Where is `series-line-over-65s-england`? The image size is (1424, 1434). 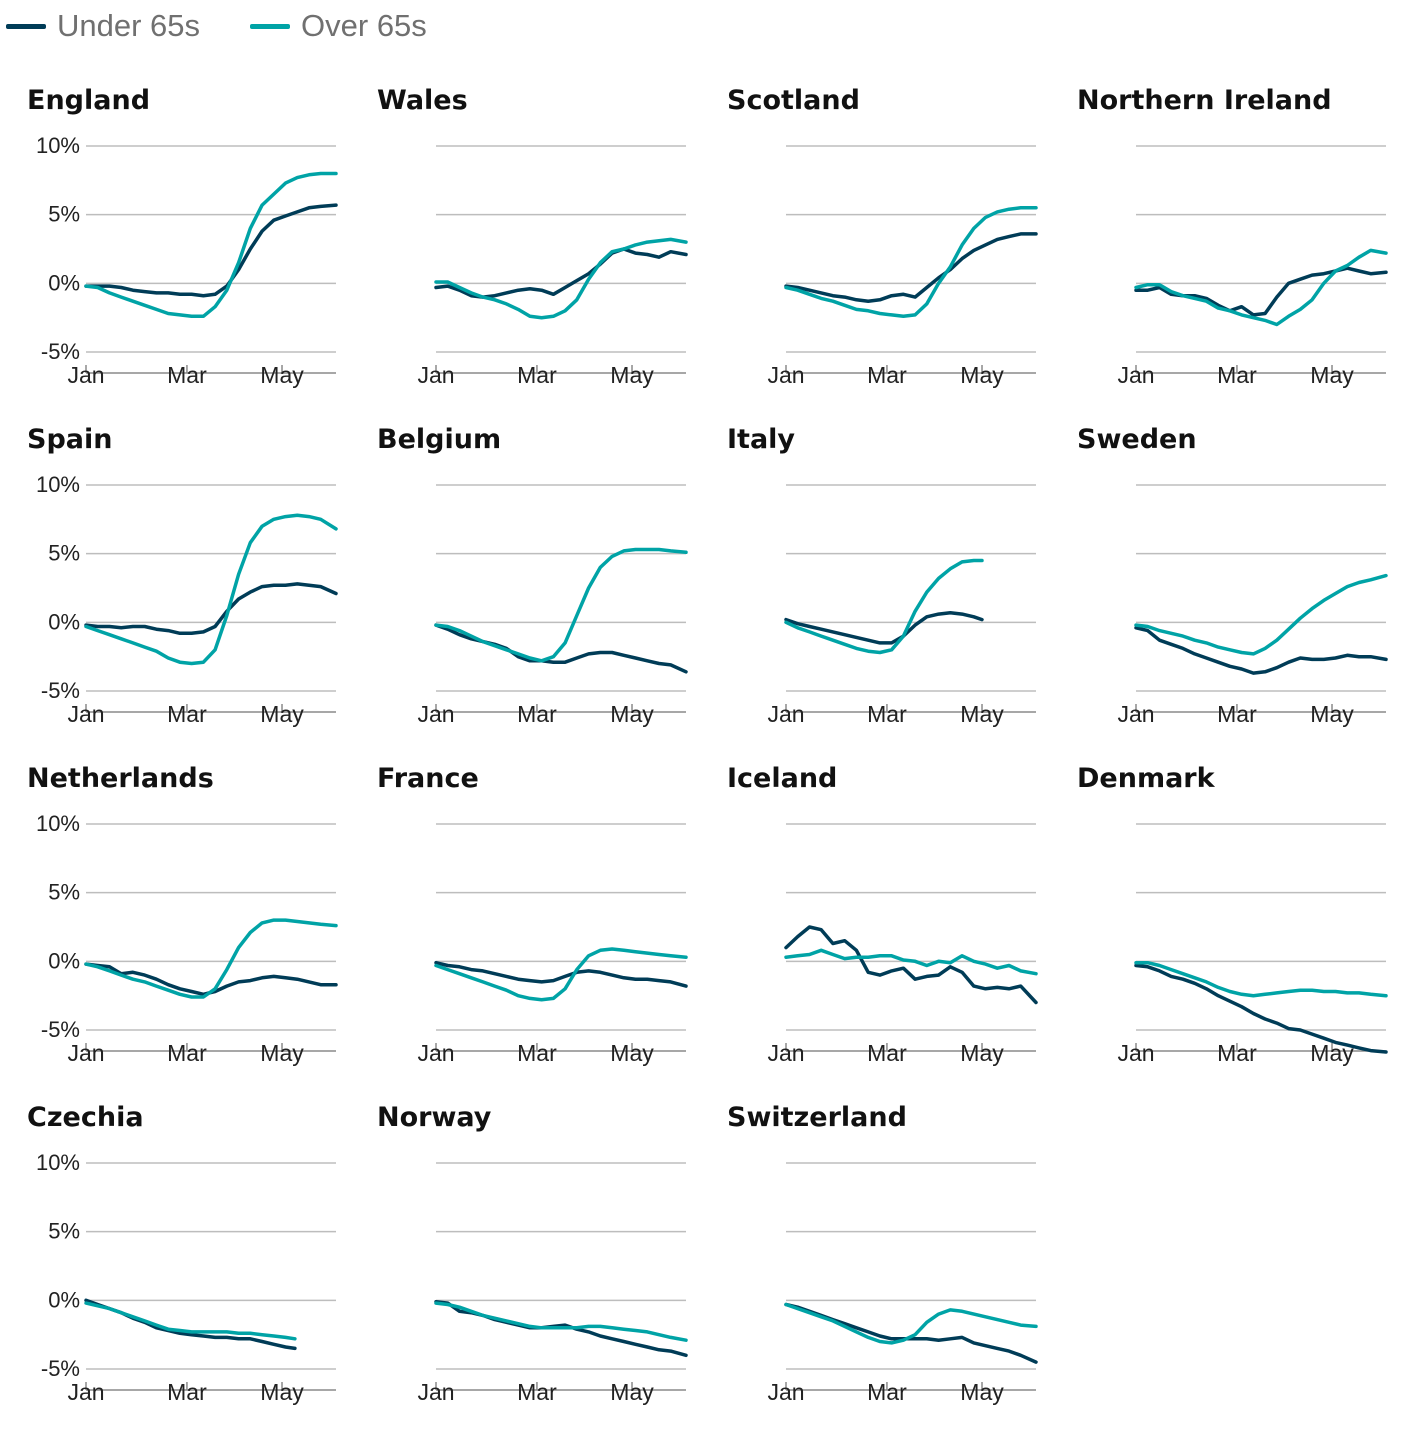
series-line-over-65s-england is located at coordinates (211, 245).